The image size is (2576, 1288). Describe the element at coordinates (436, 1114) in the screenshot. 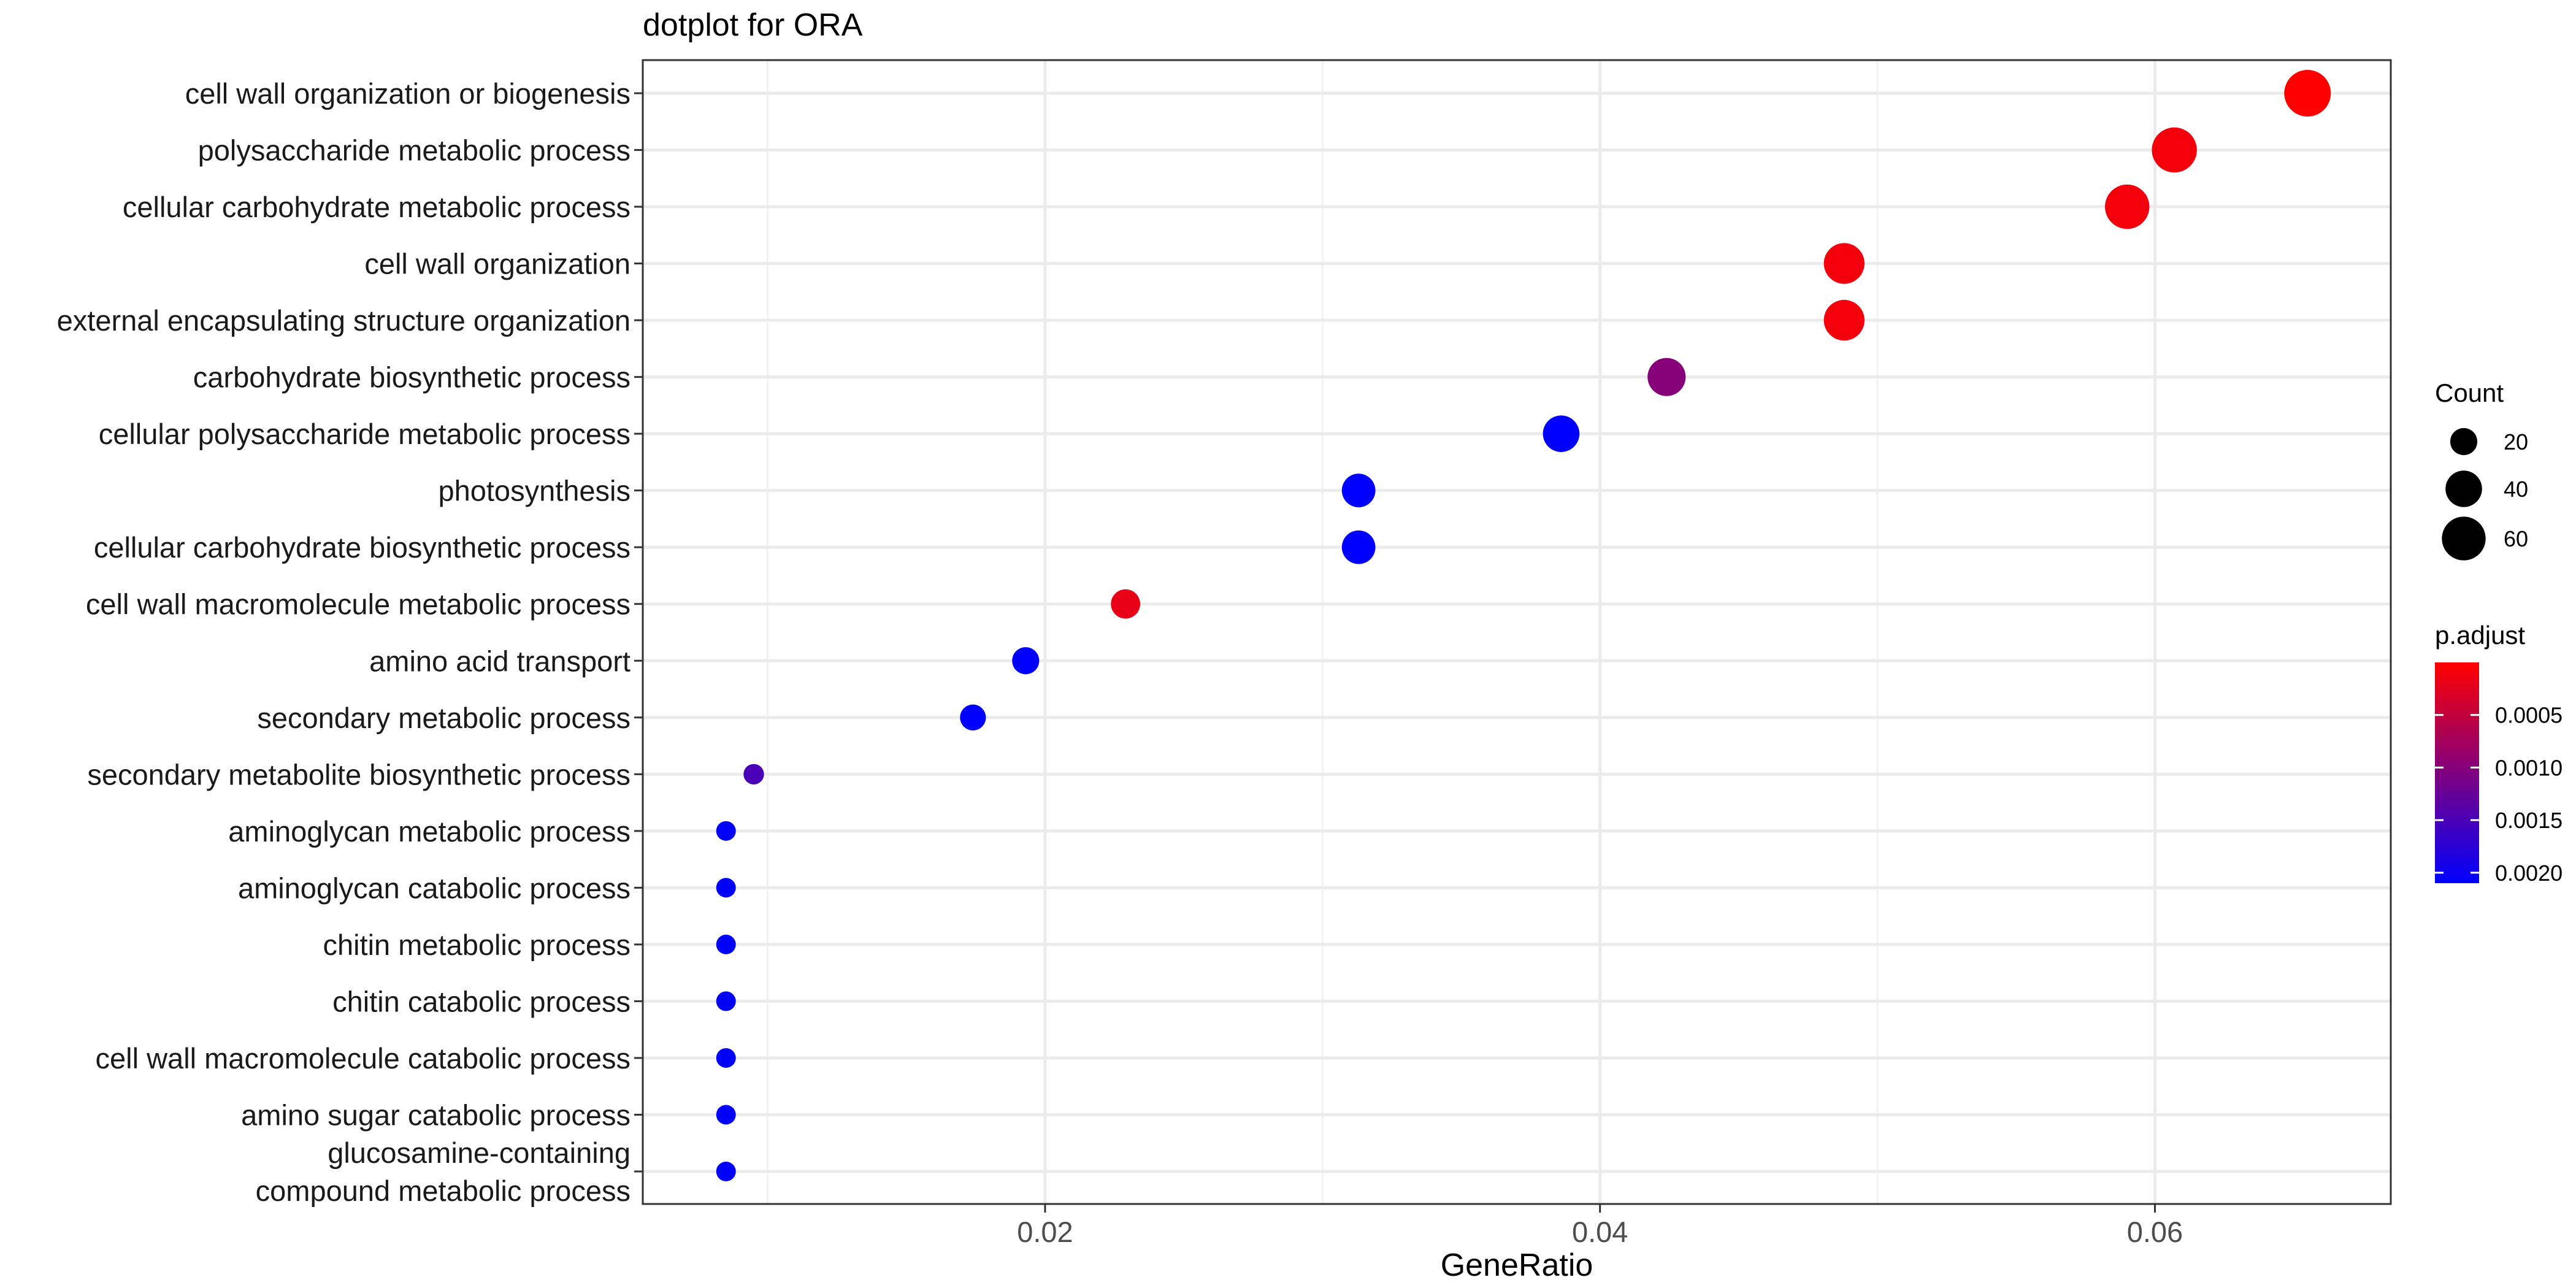

I see `y-tick-label: amino sugar catabolic process` at that location.